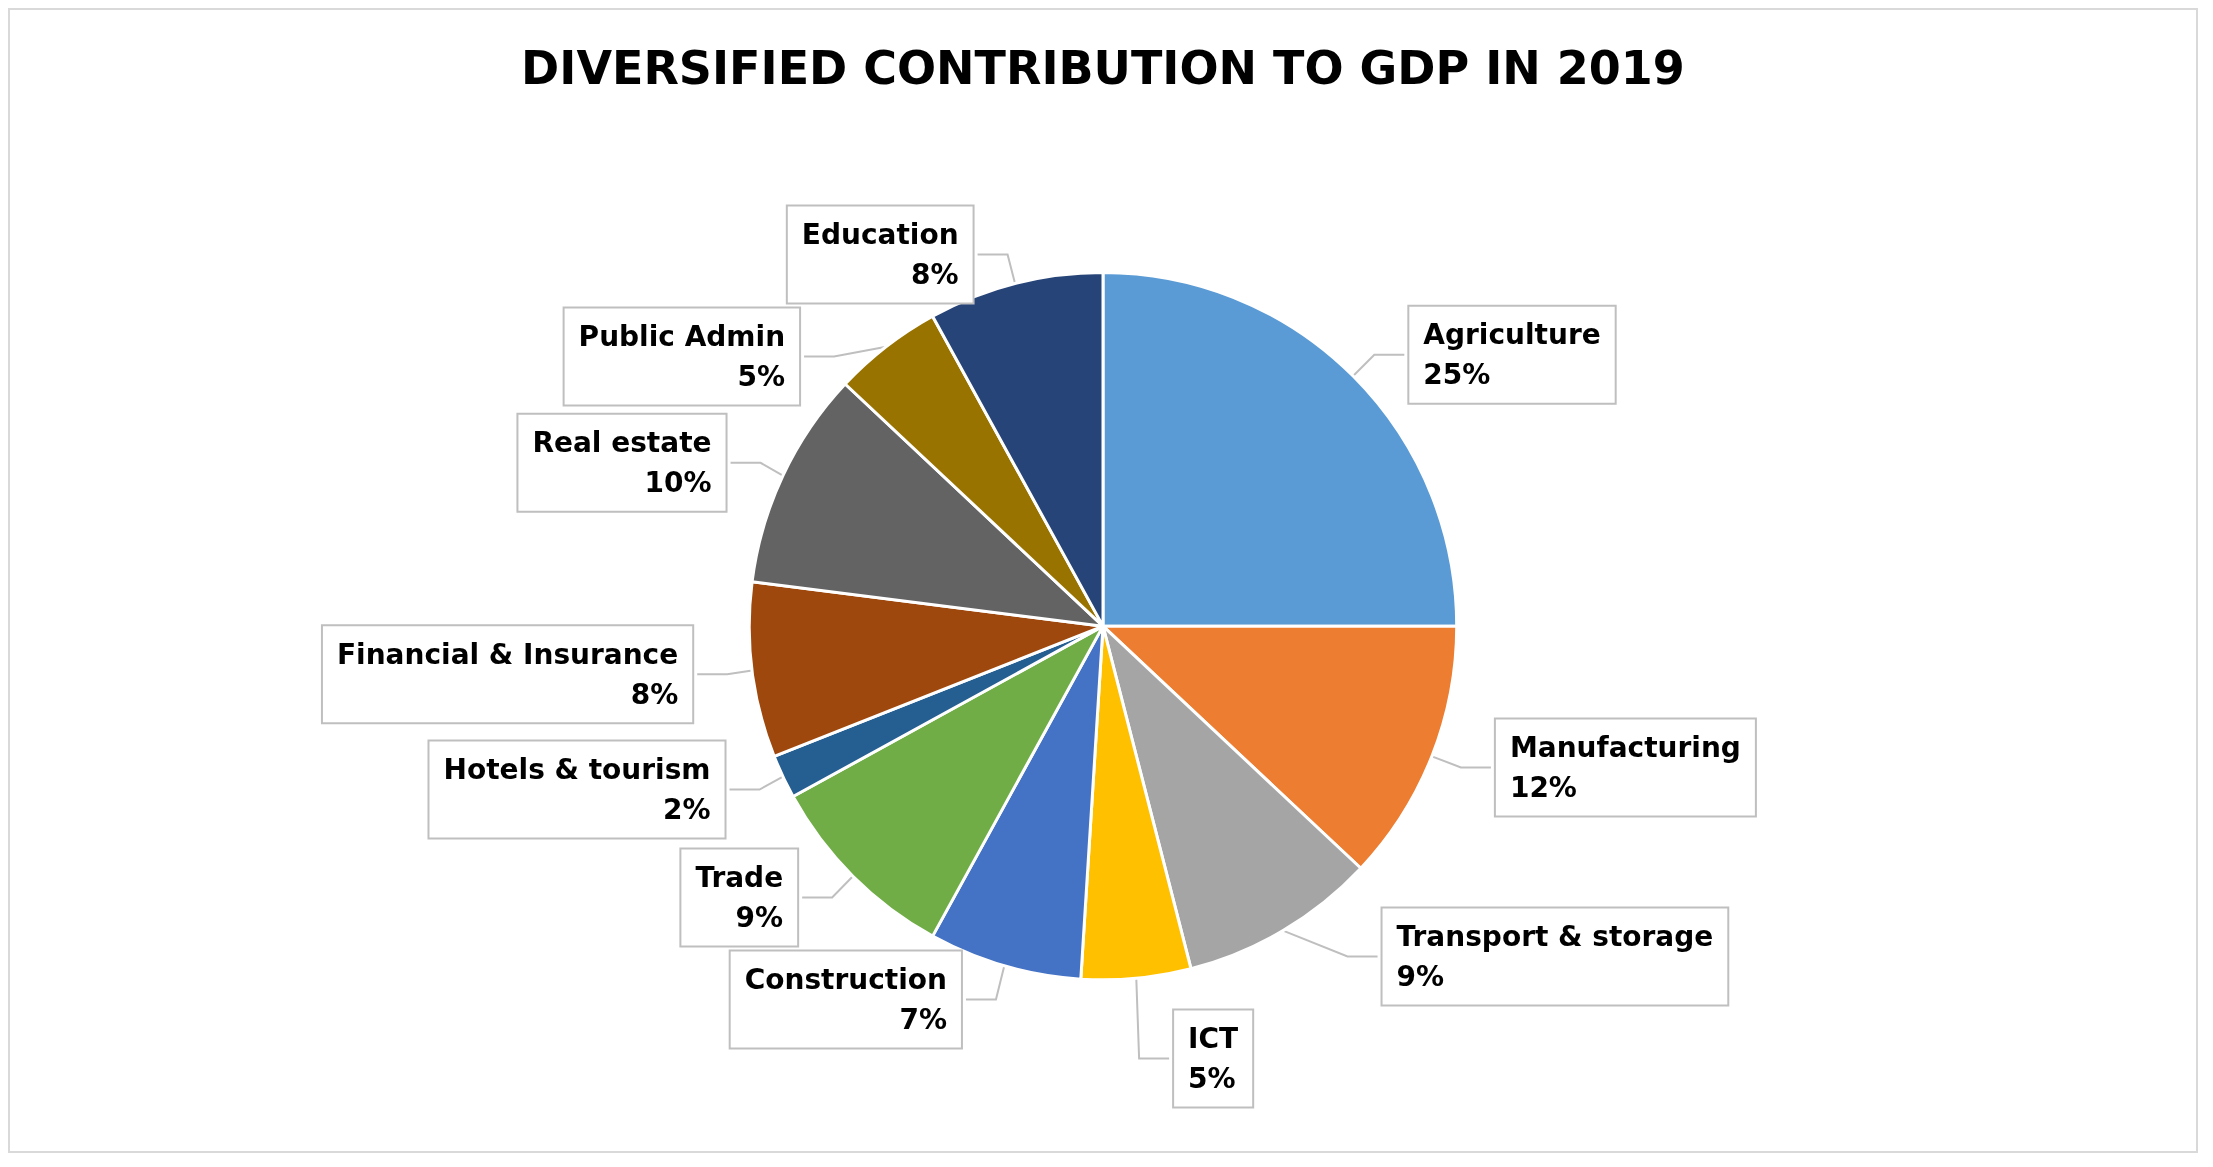 This screenshot has height=1167, width=2213. I want to click on data-label: 7%, so click(923, 1019).